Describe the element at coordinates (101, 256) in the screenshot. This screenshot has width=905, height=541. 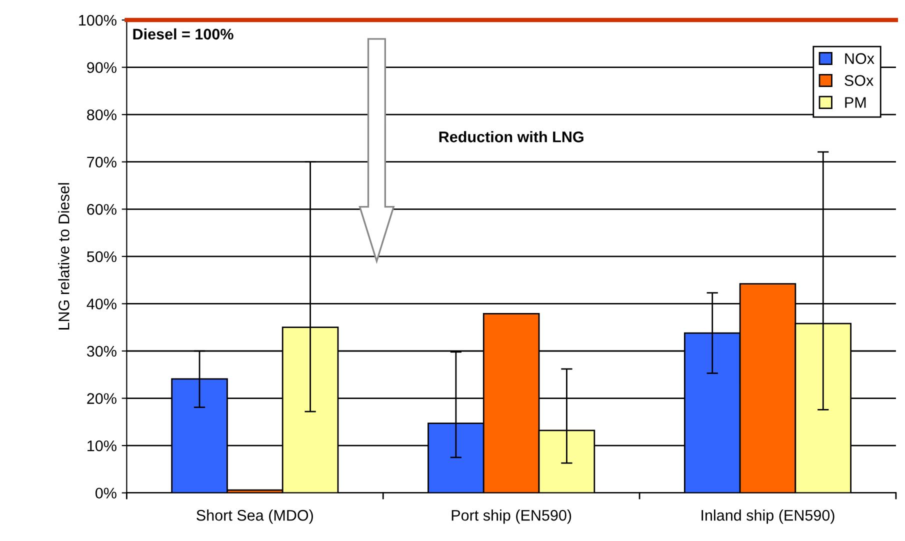
I see `y-tick-label: 50%` at that location.